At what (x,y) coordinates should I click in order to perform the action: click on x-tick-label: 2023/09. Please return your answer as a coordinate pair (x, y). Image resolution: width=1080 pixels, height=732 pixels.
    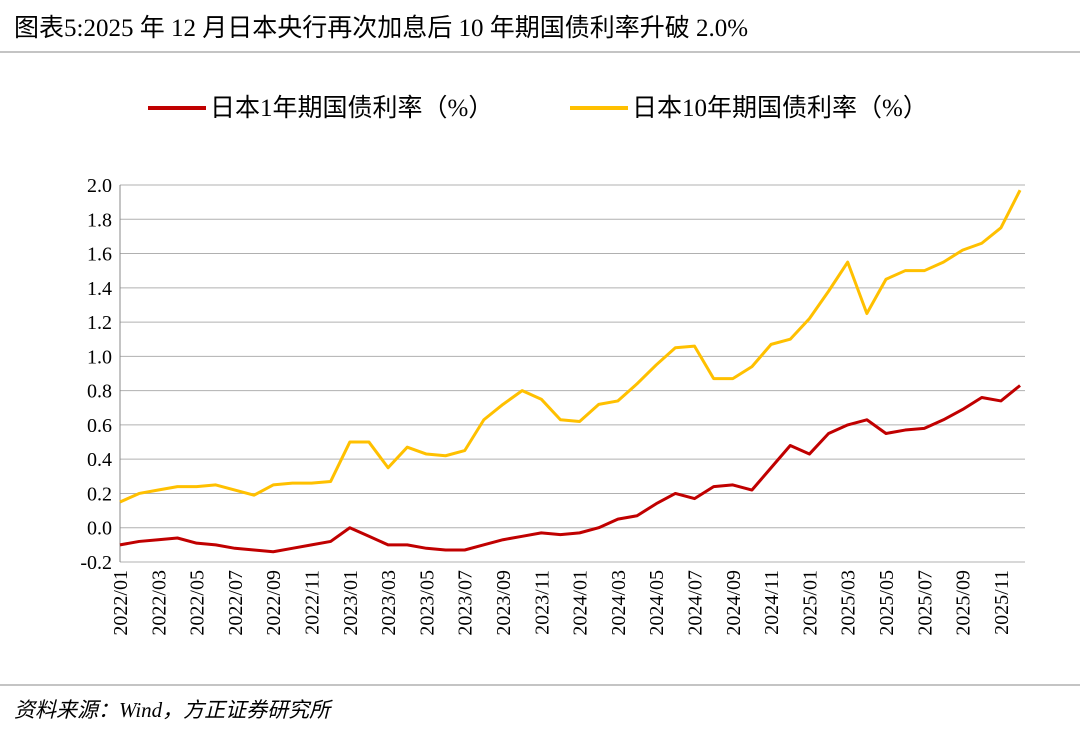
    Looking at the image, I should click on (504, 603).